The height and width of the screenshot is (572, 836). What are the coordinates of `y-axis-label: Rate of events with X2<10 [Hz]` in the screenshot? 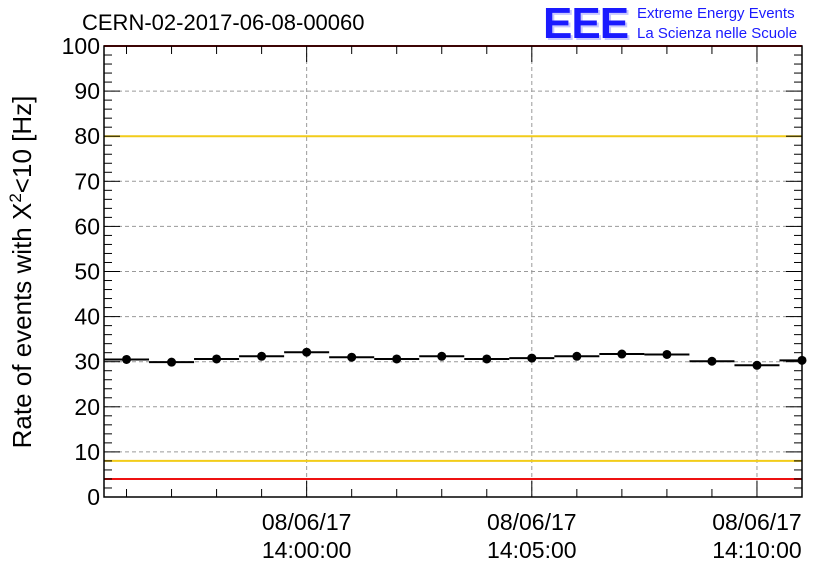 It's located at (21, 272).